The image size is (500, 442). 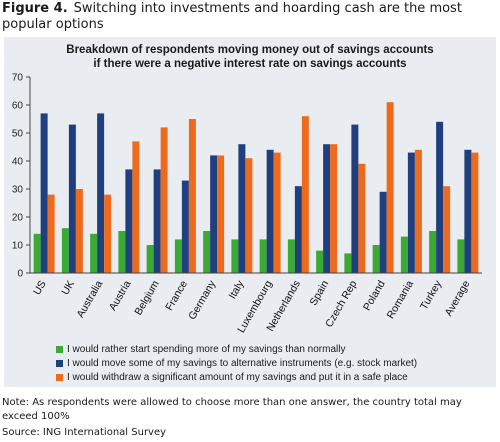 I want to click on y-tick-label: 50, so click(x=18, y=134).